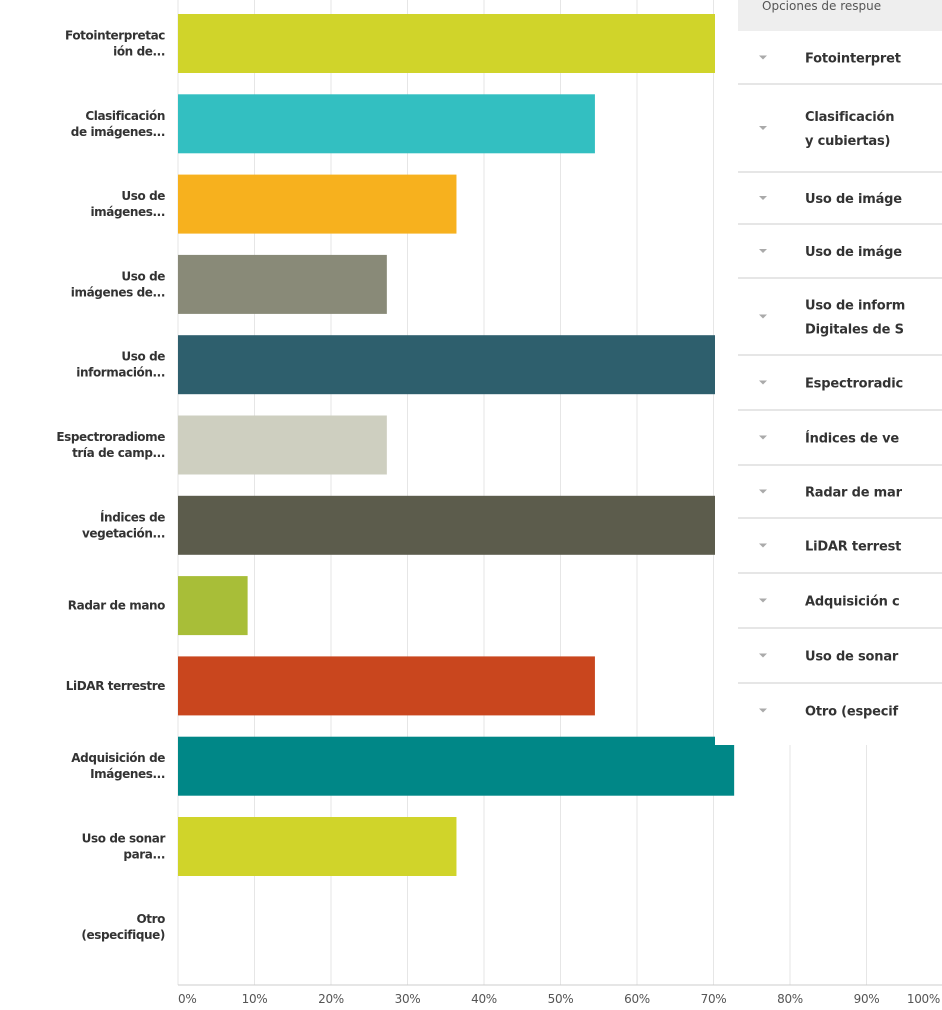 The height and width of the screenshot is (1010, 942). I want to click on row-label: y cubiertas), so click(847, 141).